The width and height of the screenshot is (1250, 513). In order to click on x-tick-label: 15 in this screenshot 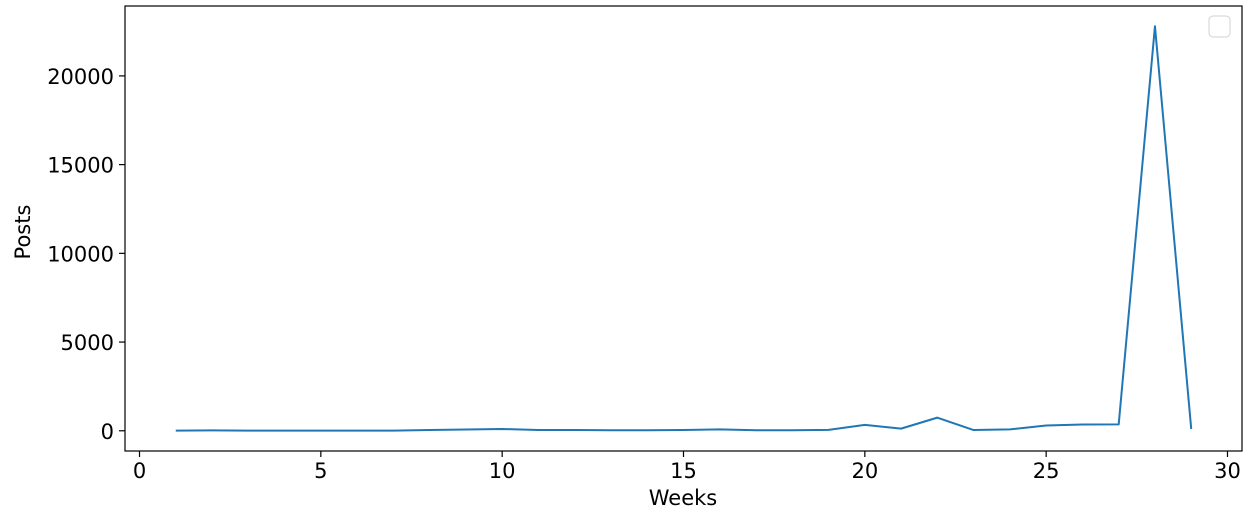, I will do `click(683, 471)`.